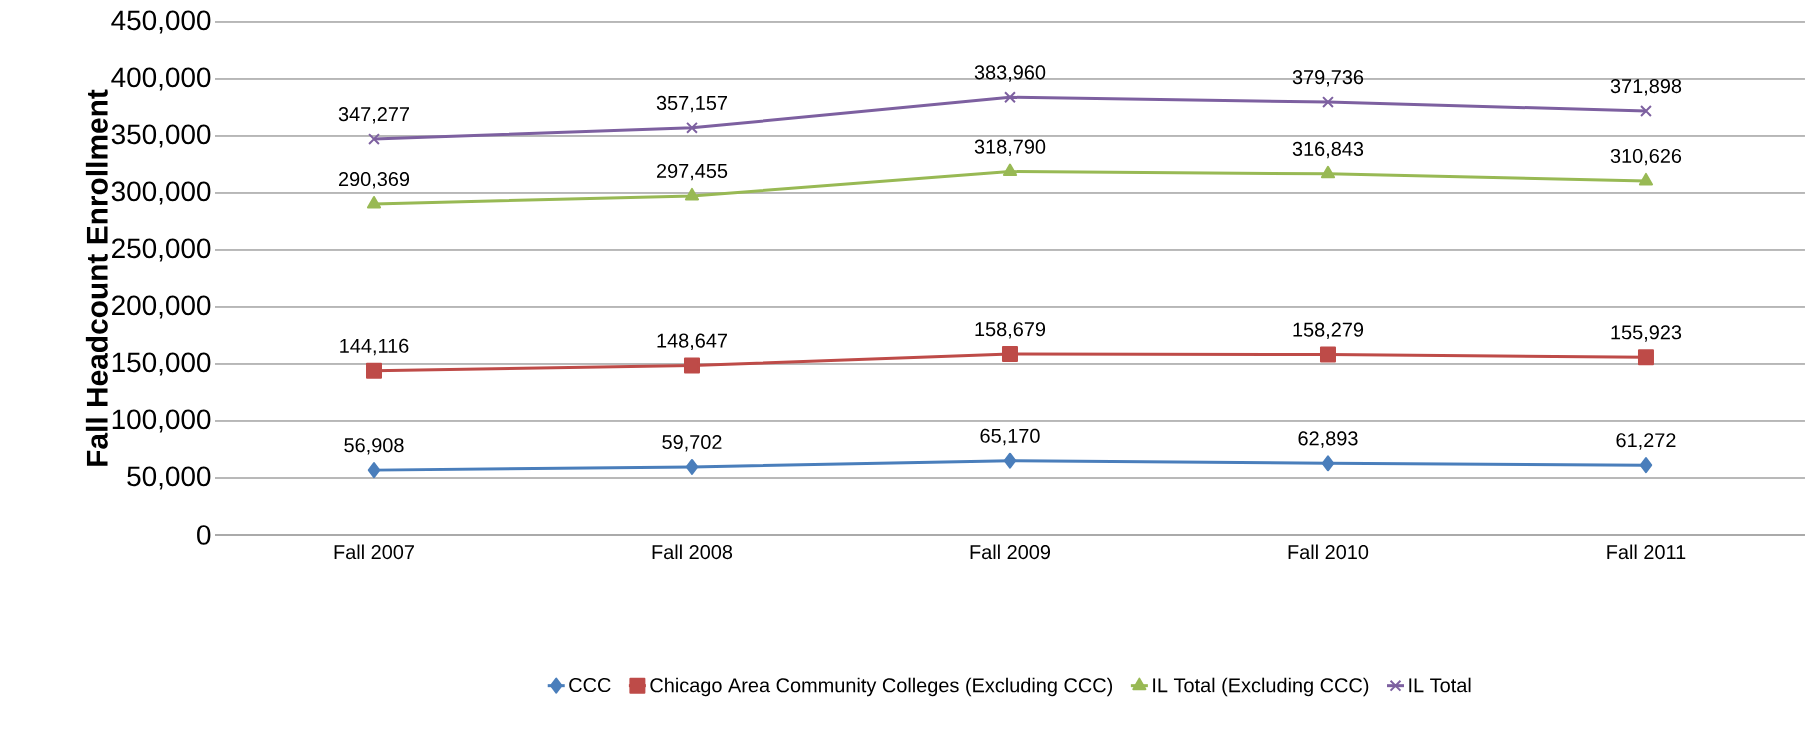  I want to click on data-label: 155,923, so click(1646, 333).